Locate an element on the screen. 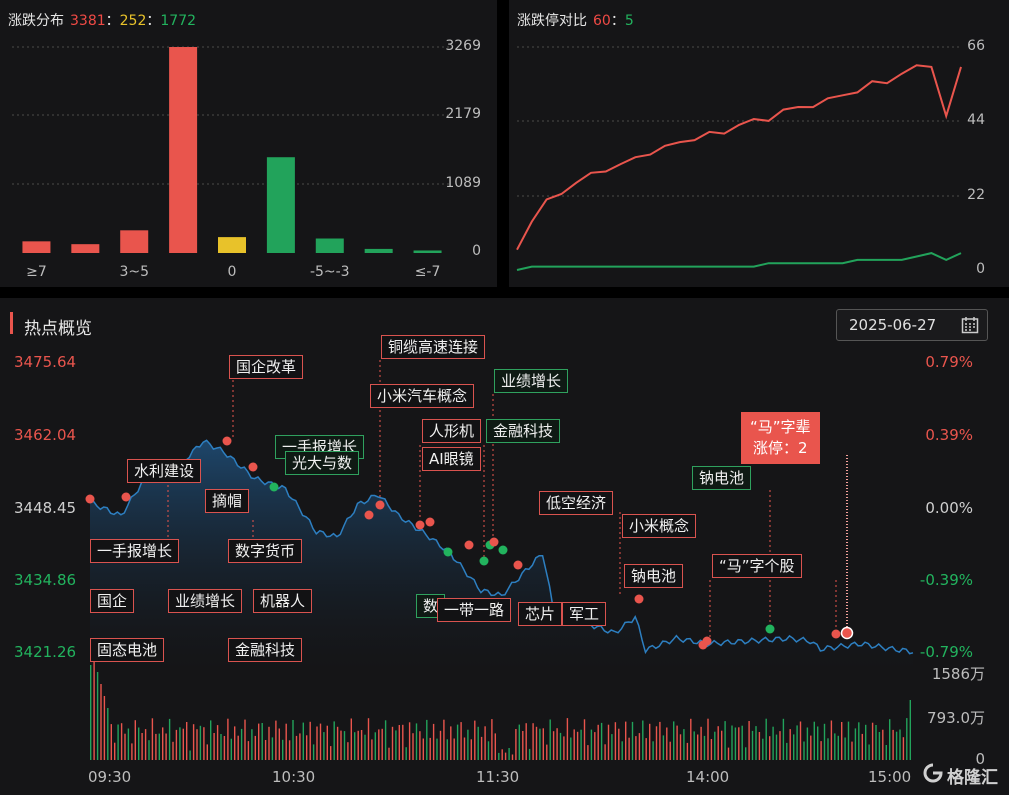 Image resolution: width=1009 pixels, height=795 pixels. hotspot-tag: 军工 is located at coordinates (584, 614).